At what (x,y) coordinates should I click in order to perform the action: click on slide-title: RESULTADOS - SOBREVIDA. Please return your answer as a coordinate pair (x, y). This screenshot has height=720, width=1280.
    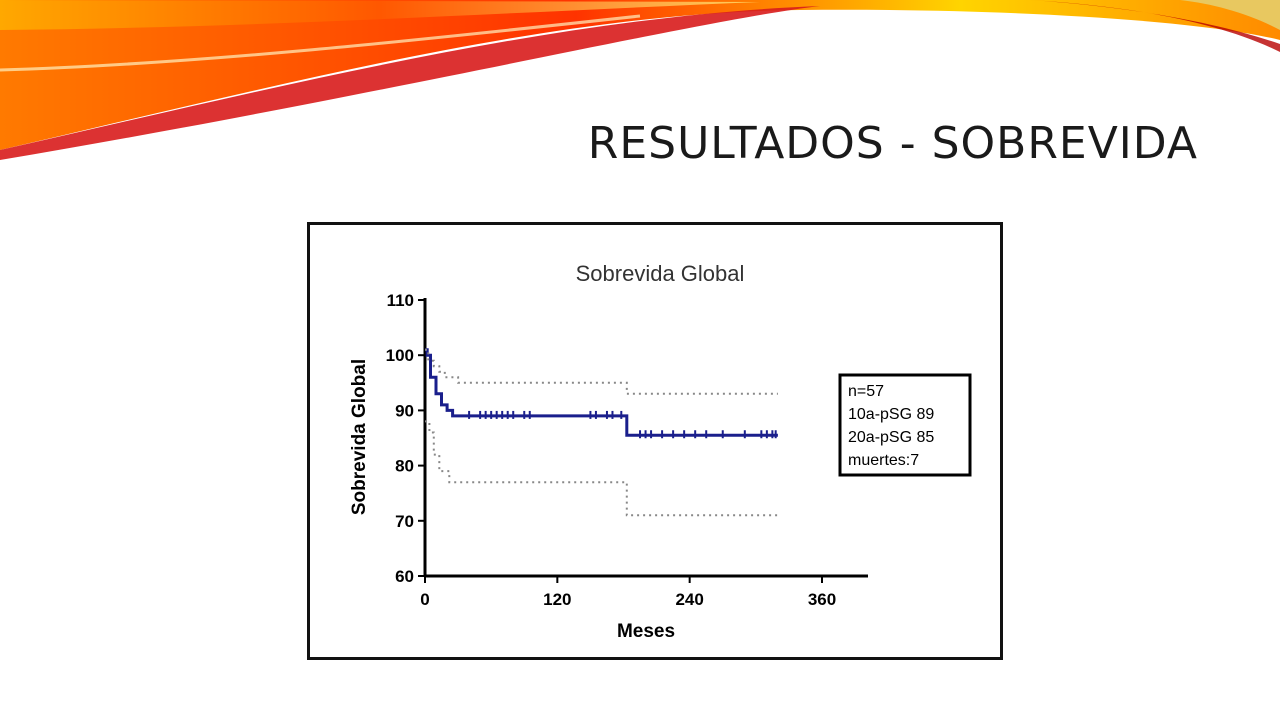
    Looking at the image, I should click on (892, 143).